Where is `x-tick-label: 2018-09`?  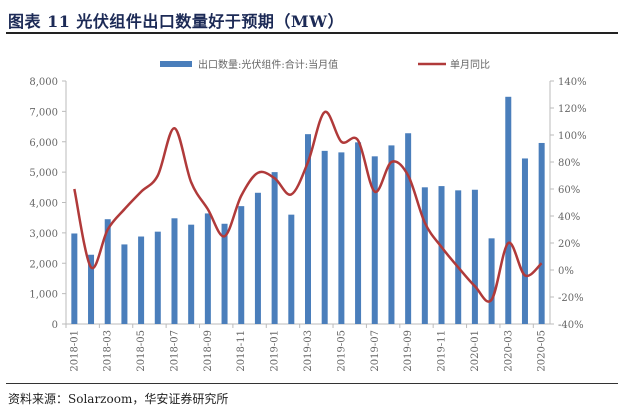
x-tick-label: 2018-09 is located at coordinates (208, 351).